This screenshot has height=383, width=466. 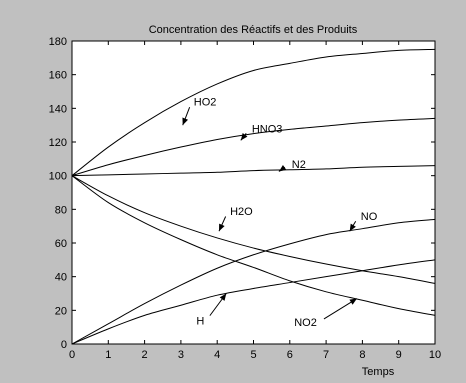 What do you see at coordinates (267, 130) in the screenshot?
I see `annotation-label-hno3: HNO3` at bounding box center [267, 130].